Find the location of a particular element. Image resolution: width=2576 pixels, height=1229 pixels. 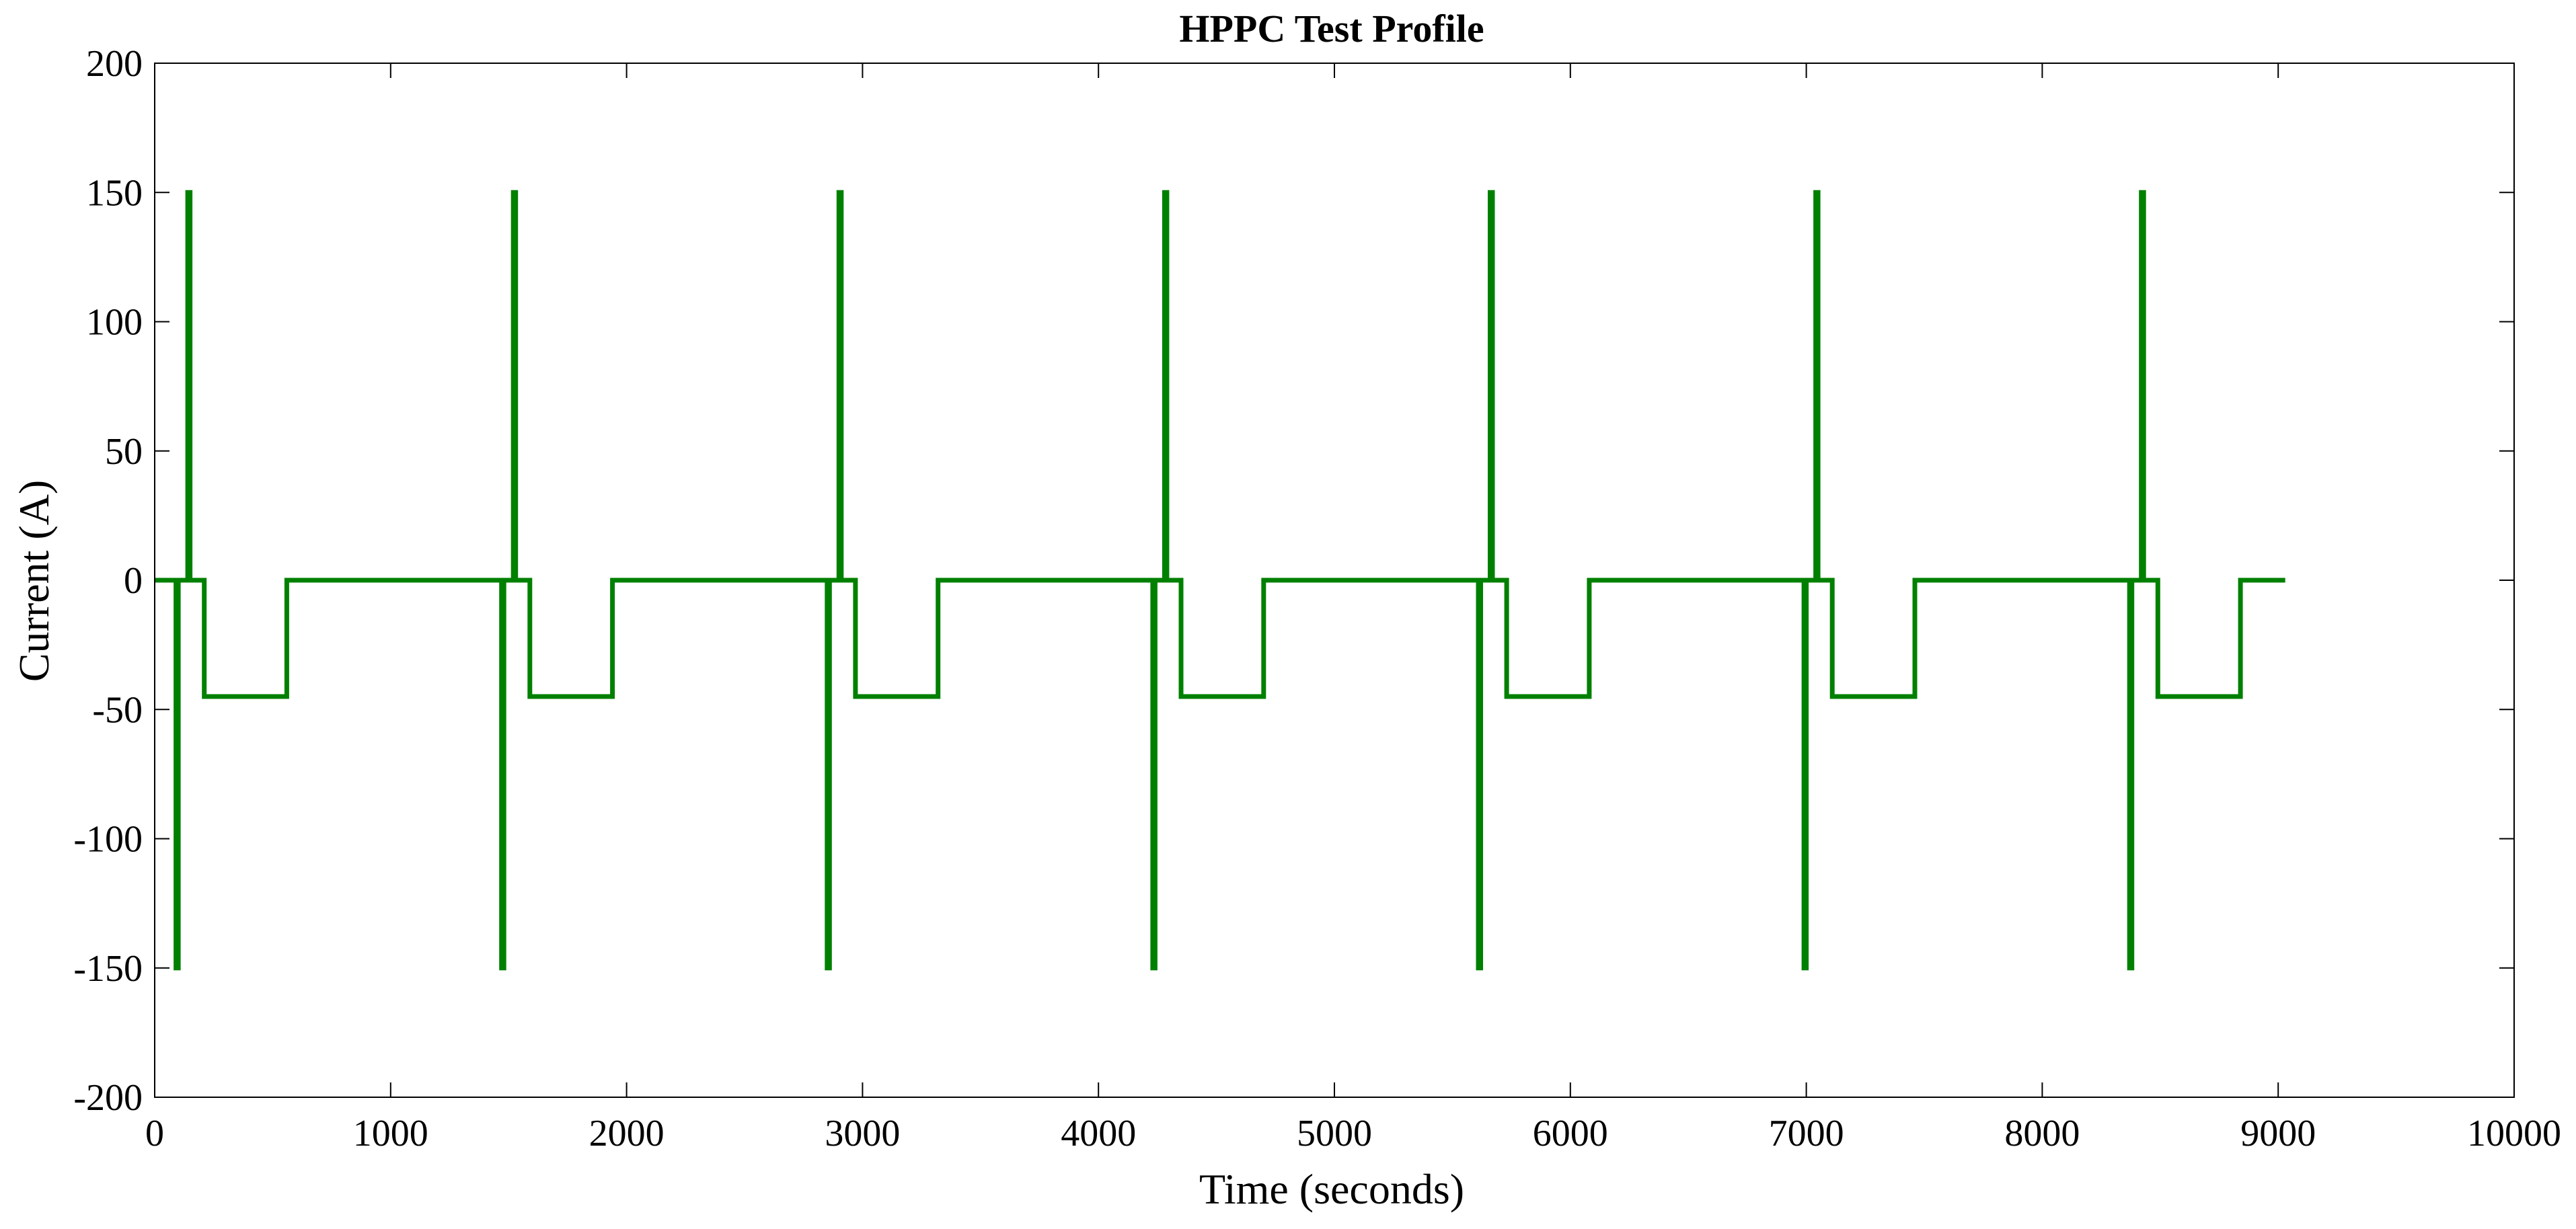

x-tick-label: 3000 is located at coordinates (862, 1133).